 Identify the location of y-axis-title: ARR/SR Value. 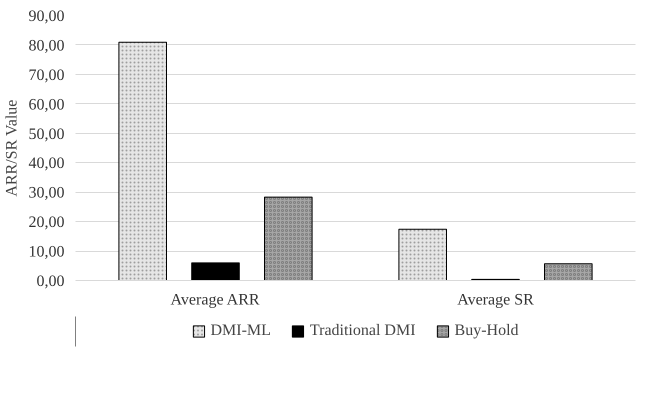
(12, 148).